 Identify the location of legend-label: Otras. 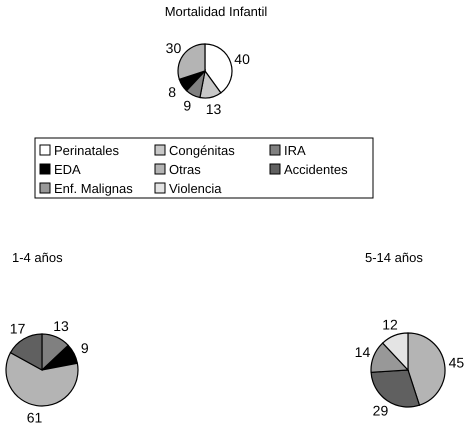
(185, 169).